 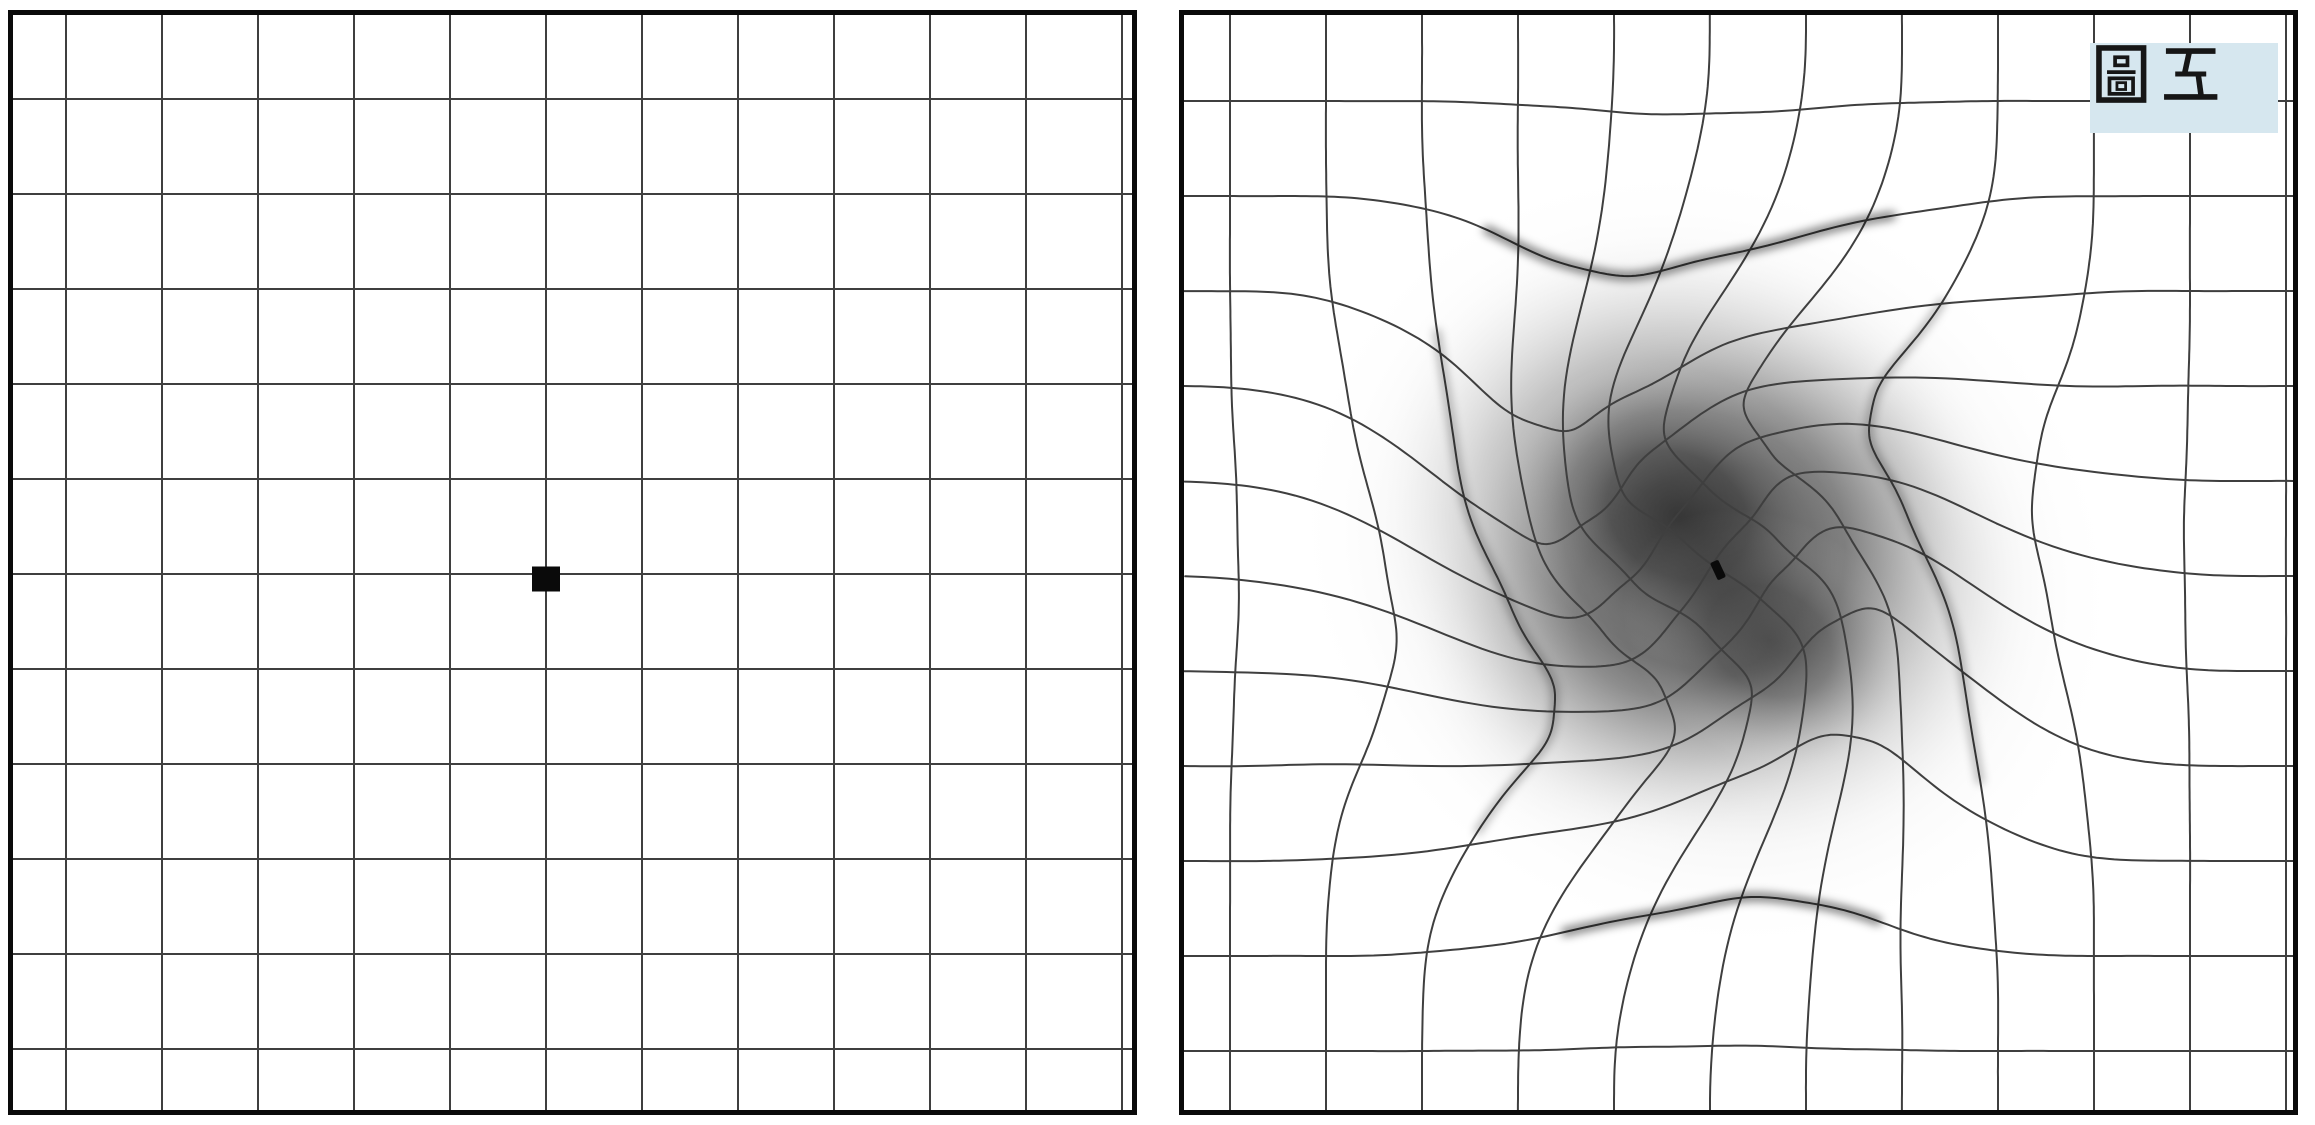 I want to click on figure-label-tag: 圖五, so click(x=2184, y=88).